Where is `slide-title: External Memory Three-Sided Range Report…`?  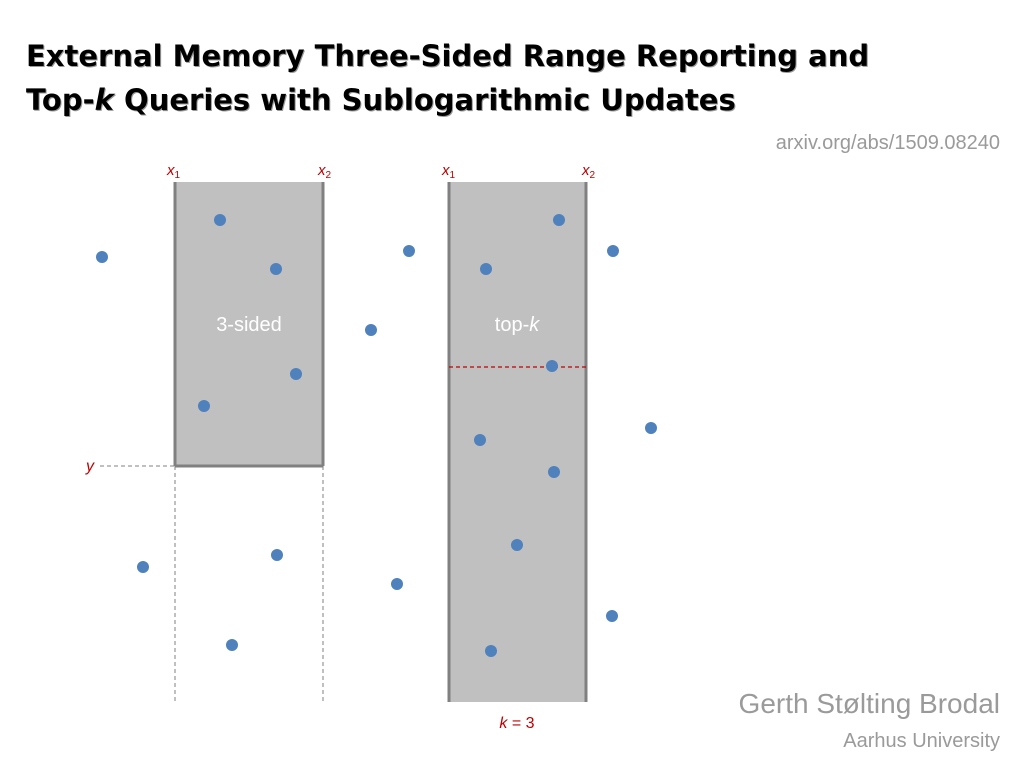
slide-title: External Memory Three-Sided Range Report… is located at coordinates (516, 78).